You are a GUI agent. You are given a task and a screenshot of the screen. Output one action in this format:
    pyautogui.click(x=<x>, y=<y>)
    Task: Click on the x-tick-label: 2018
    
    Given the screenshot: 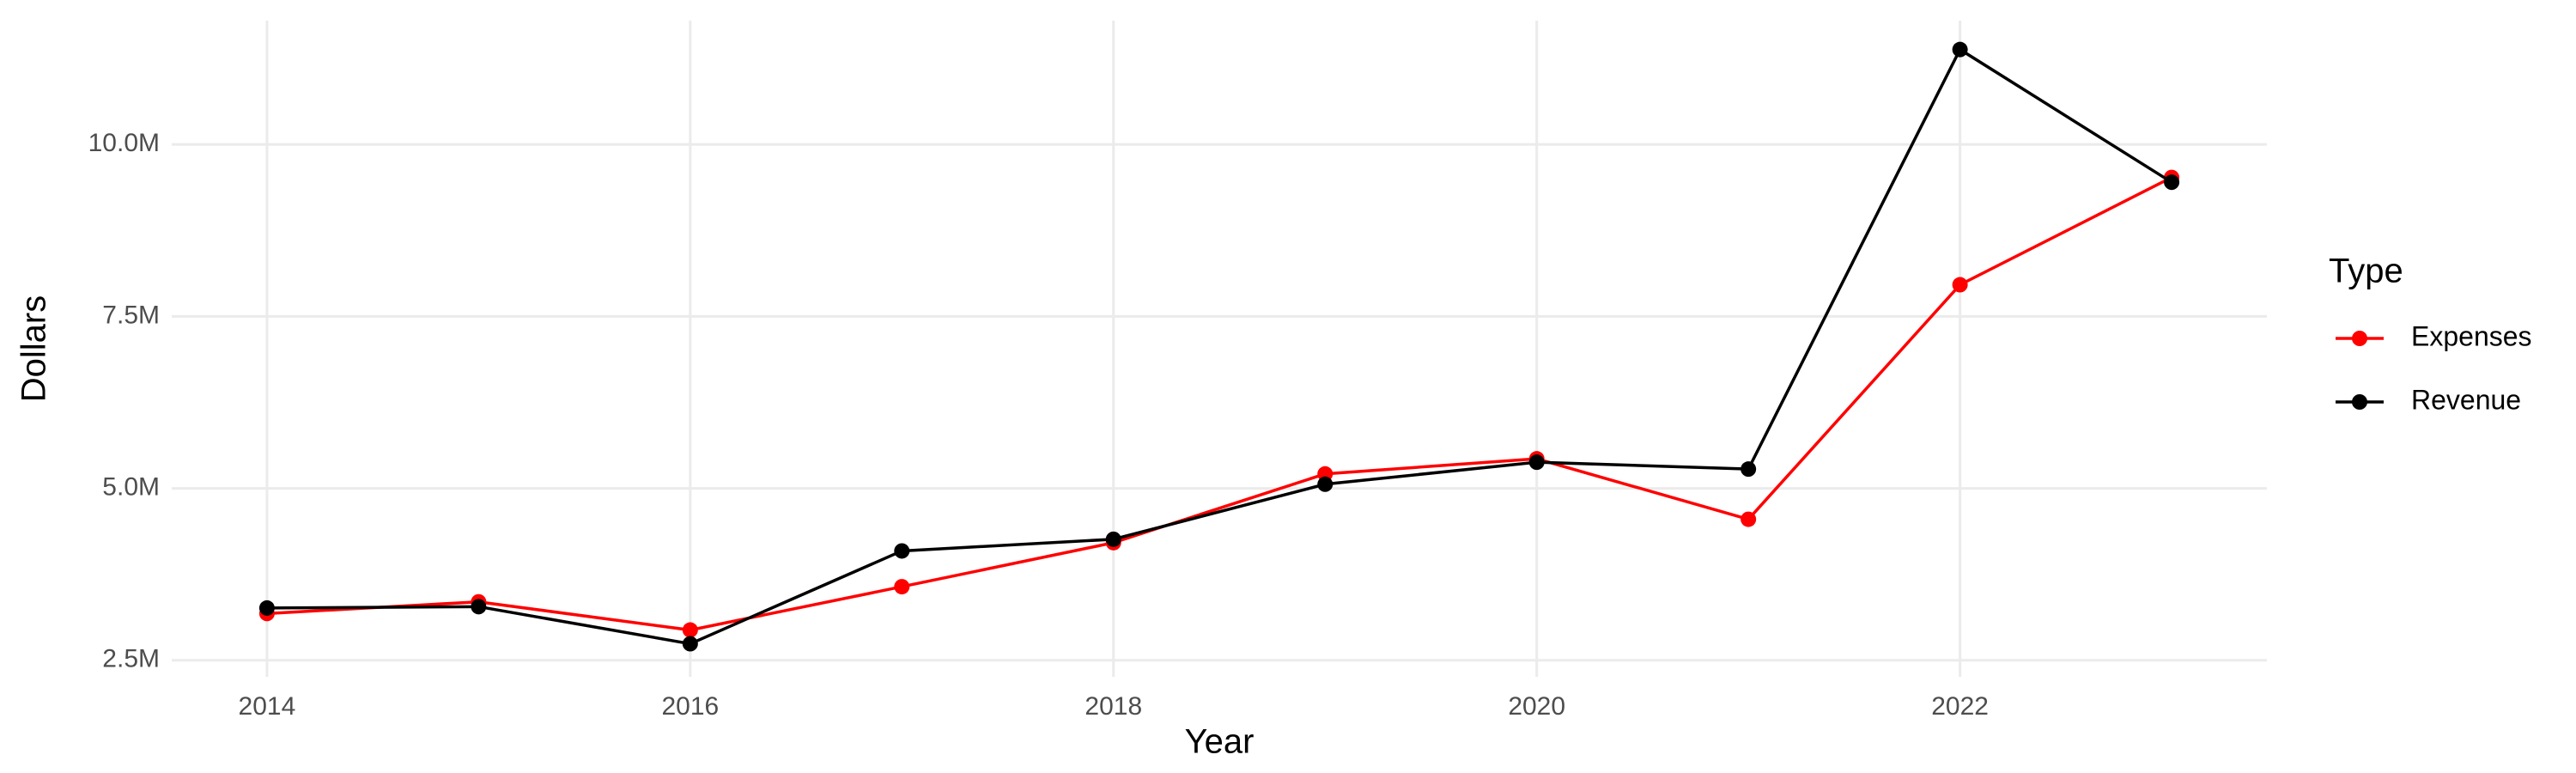 What is the action you would take?
    pyautogui.click(x=1113, y=706)
    